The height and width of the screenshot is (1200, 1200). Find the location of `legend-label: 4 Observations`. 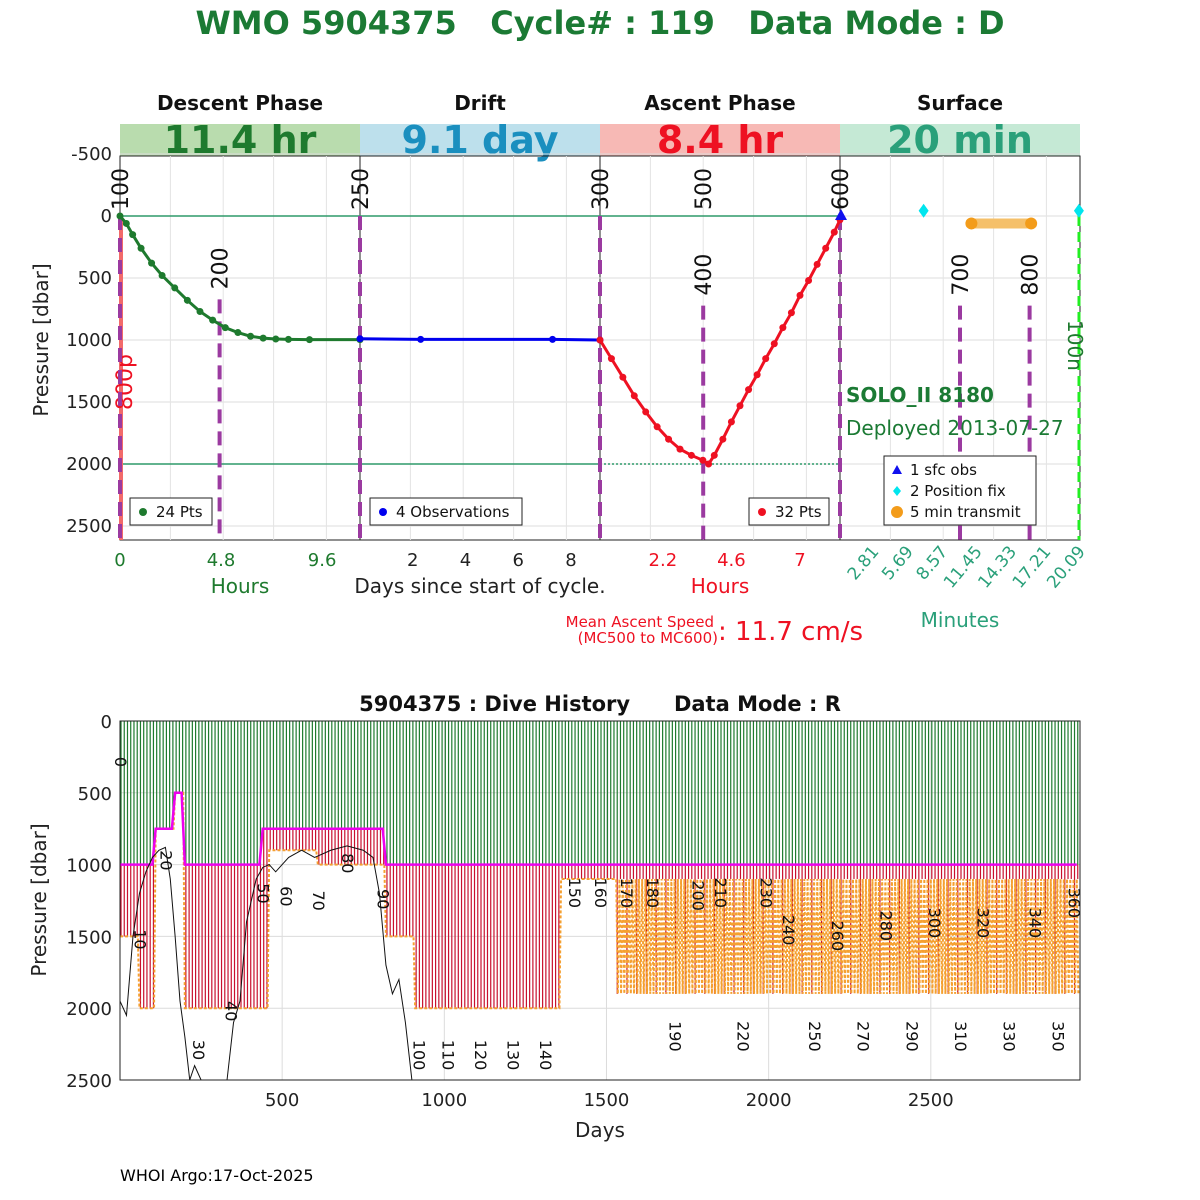

legend-label: 4 Observations is located at coordinates (453, 512).